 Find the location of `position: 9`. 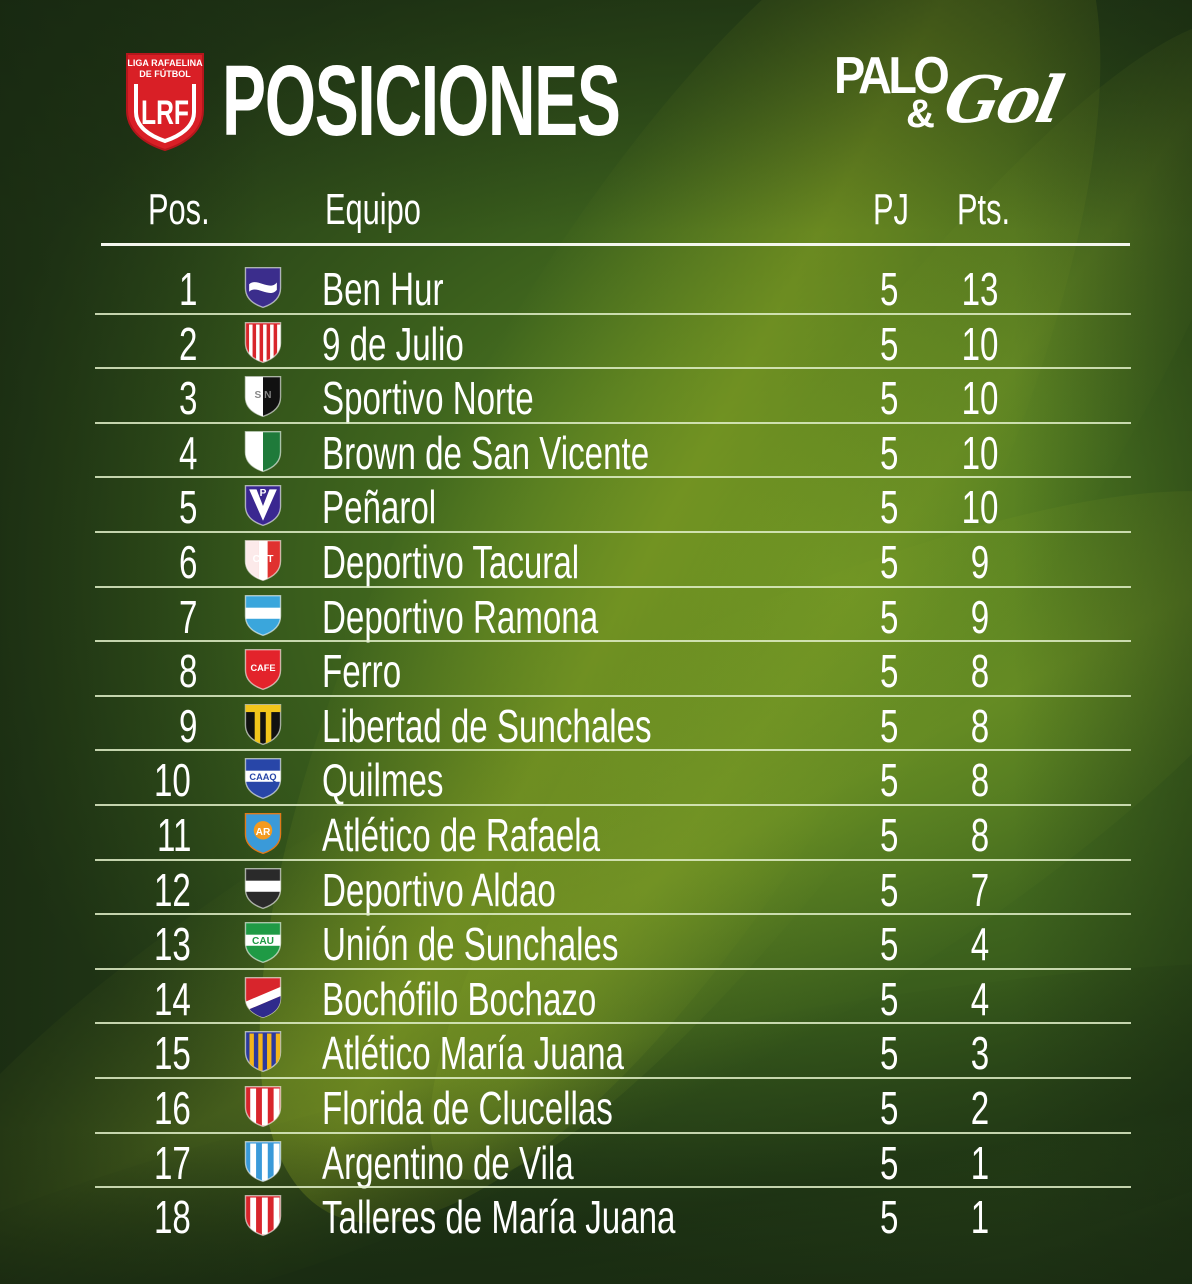

position: 9 is located at coordinates (188, 725).